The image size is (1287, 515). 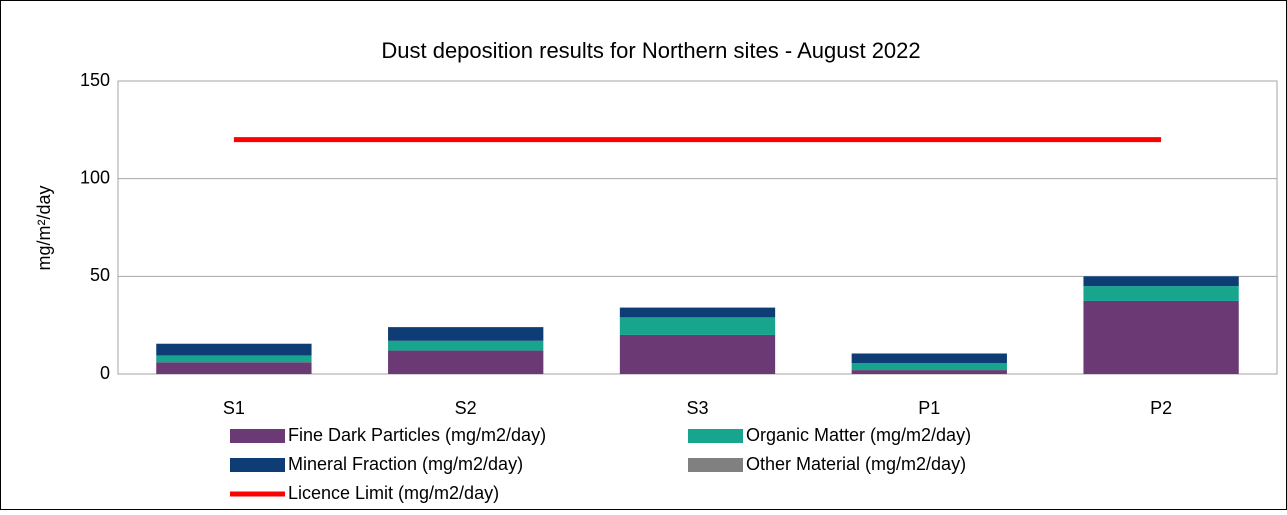 I want to click on y-tick-label: 100, so click(x=95, y=177).